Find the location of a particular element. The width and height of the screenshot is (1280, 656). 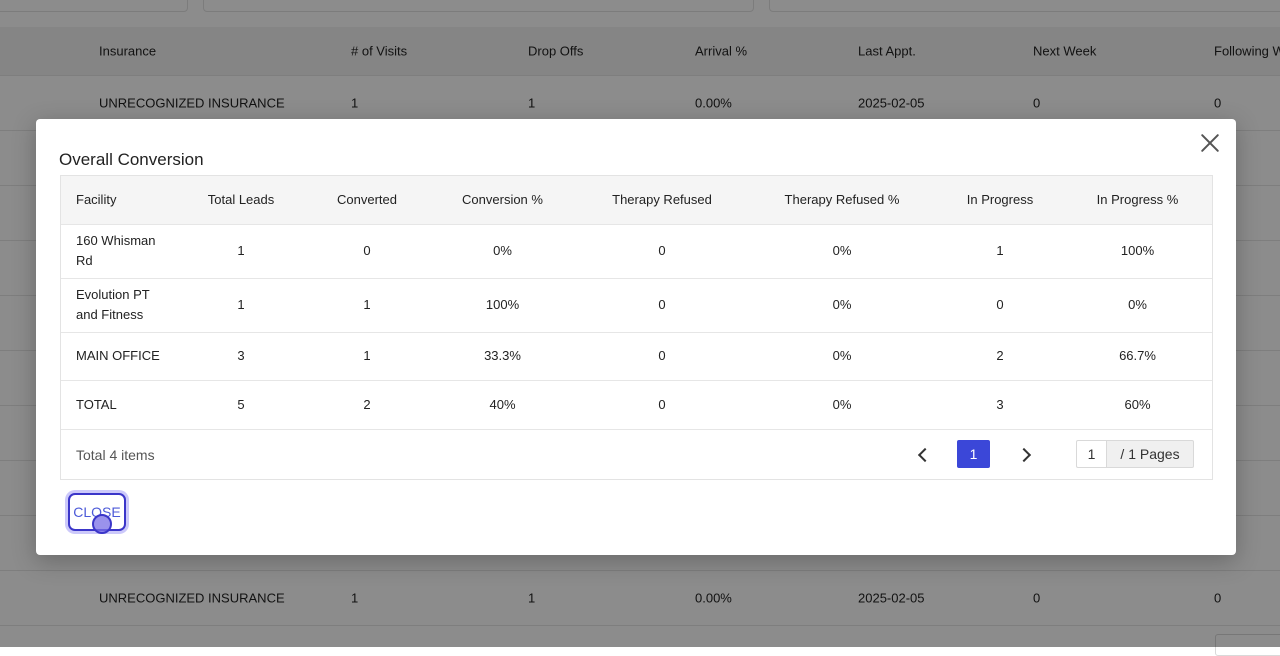

column-header-drop-offs: Drop Offs is located at coordinates (556, 51).